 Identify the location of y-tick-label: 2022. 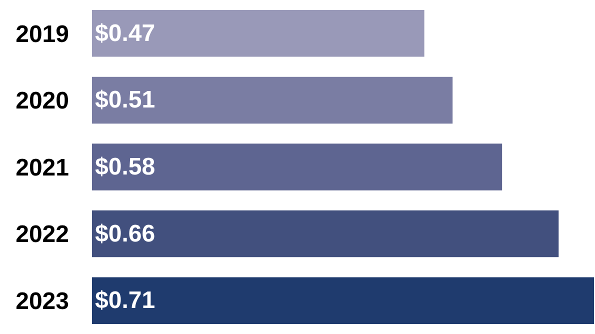
(42, 234).